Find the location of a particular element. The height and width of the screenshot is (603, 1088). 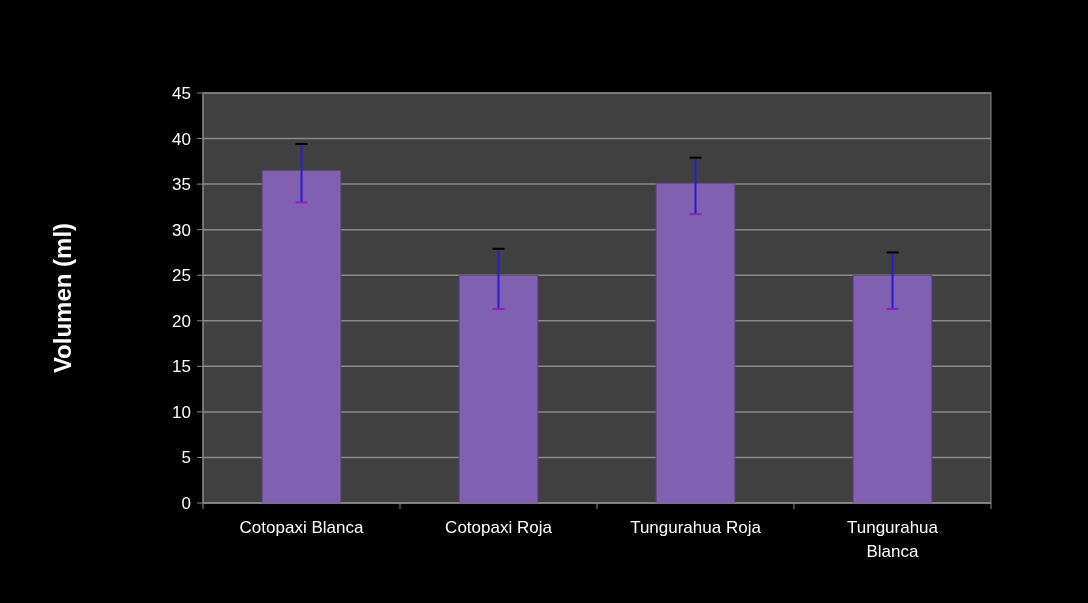

y-tick-label: 25 is located at coordinates (181, 276).